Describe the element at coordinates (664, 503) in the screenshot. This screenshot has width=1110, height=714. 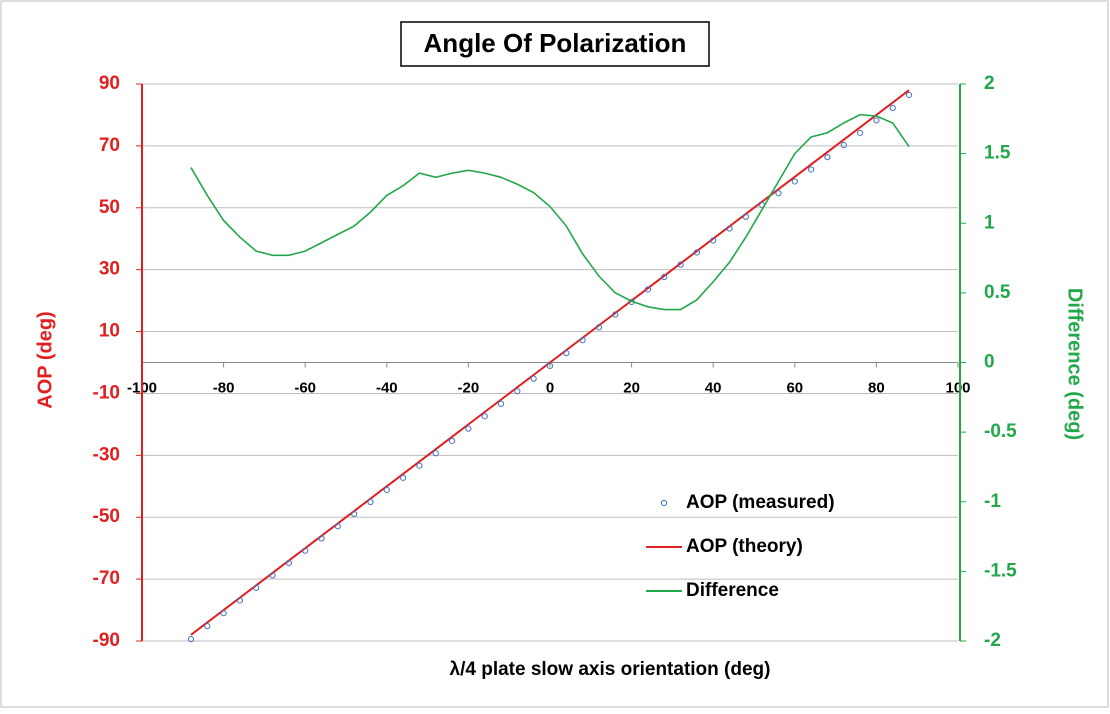
I see `legend-marker` at that location.